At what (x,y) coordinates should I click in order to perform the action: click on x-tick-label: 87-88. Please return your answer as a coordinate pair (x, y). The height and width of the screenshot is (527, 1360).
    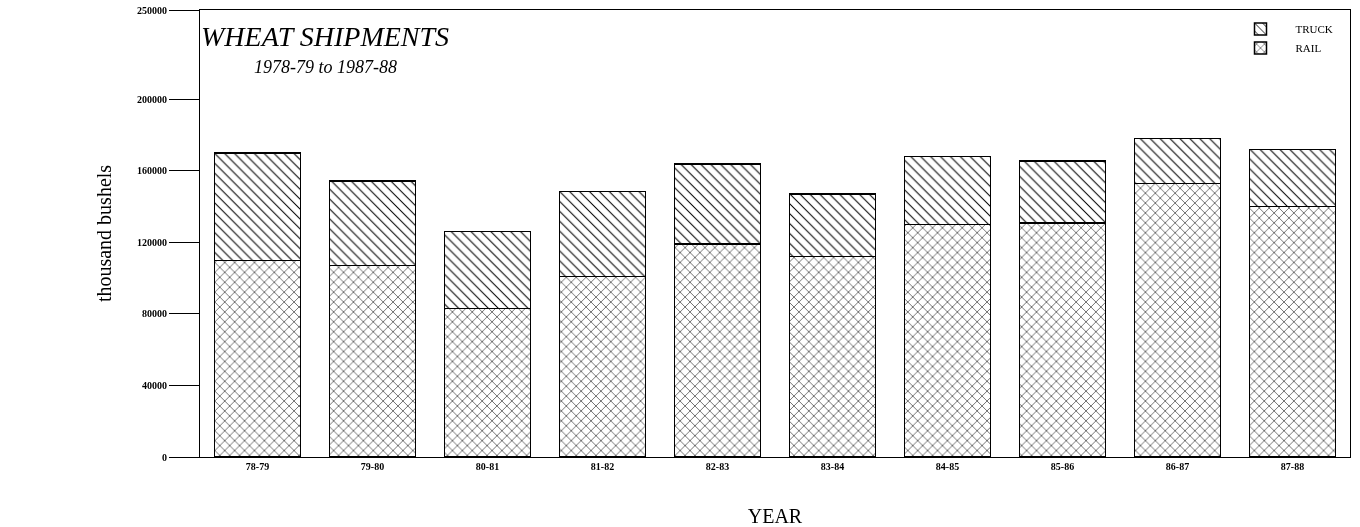
    Looking at the image, I should click on (1292, 466).